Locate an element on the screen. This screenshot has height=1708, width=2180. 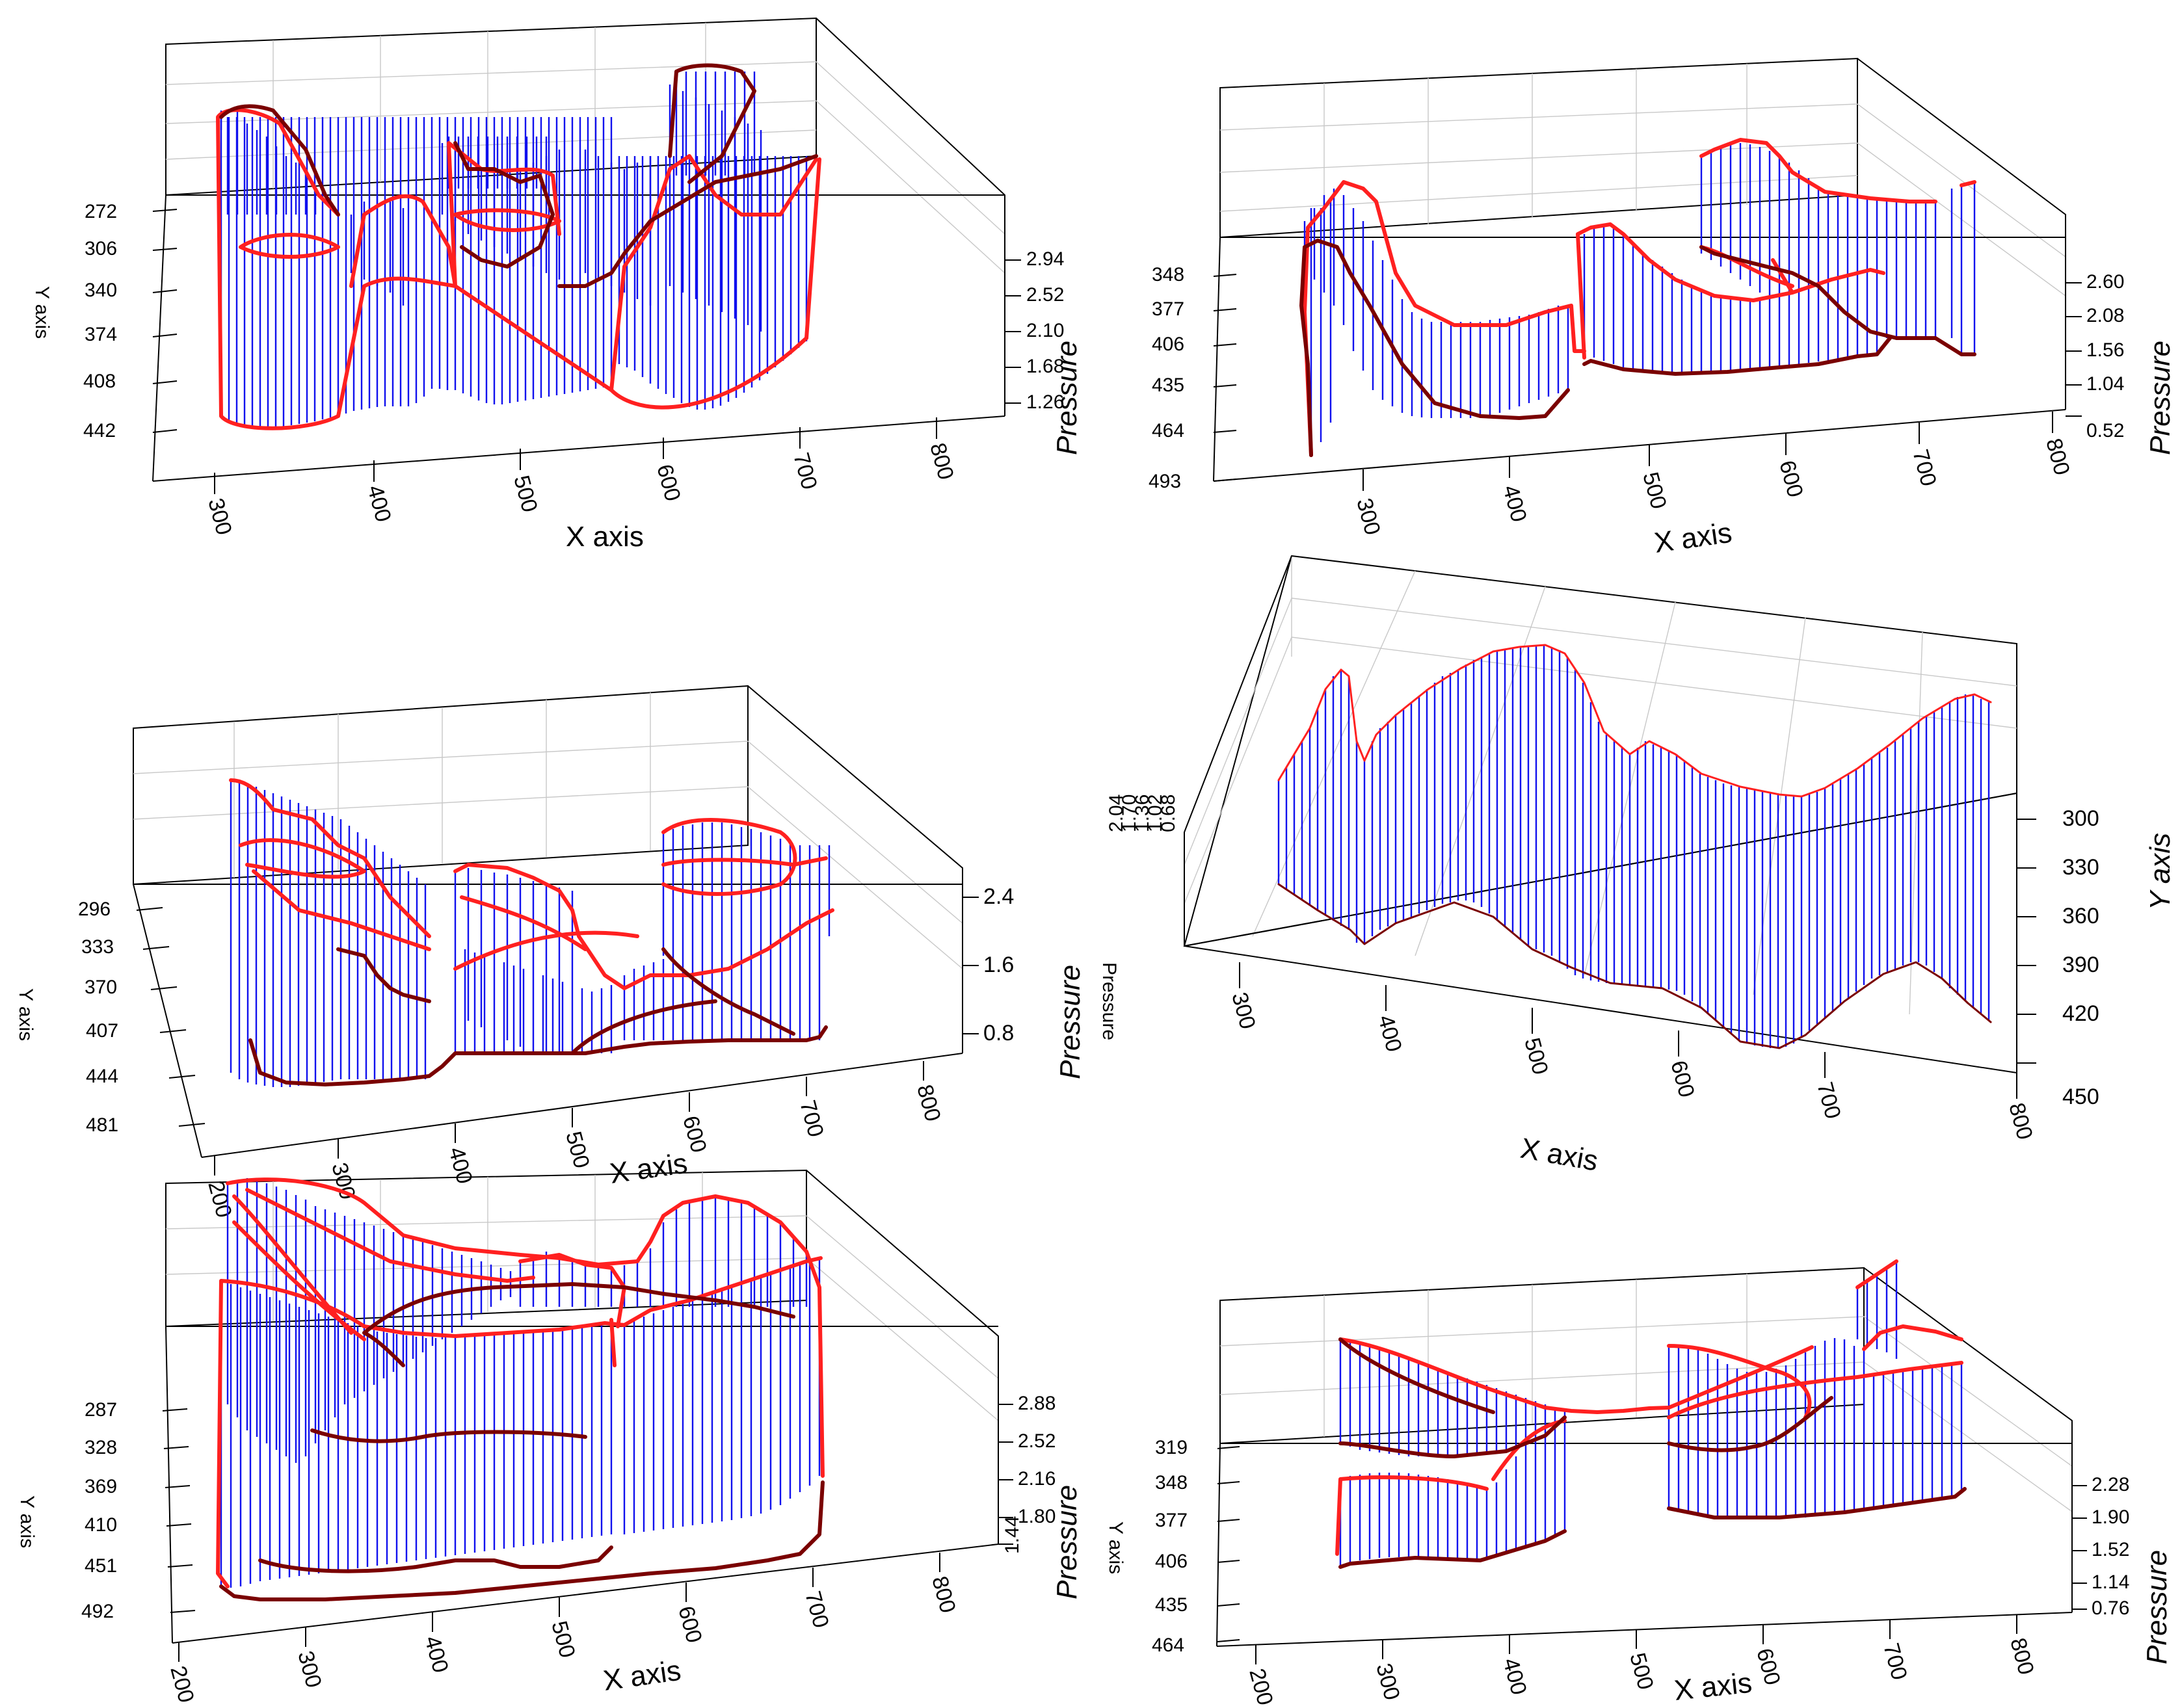
y-tick-label: 374 is located at coordinates (101, 334).